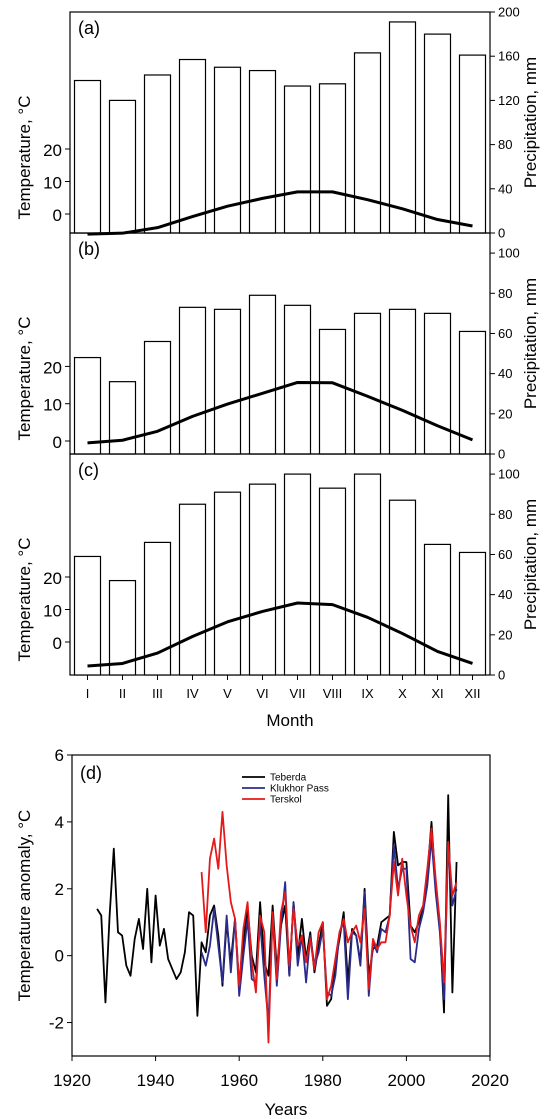  Describe the element at coordinates (88, 470) in the screenshot. I see `panel-label: (c)` at that location.